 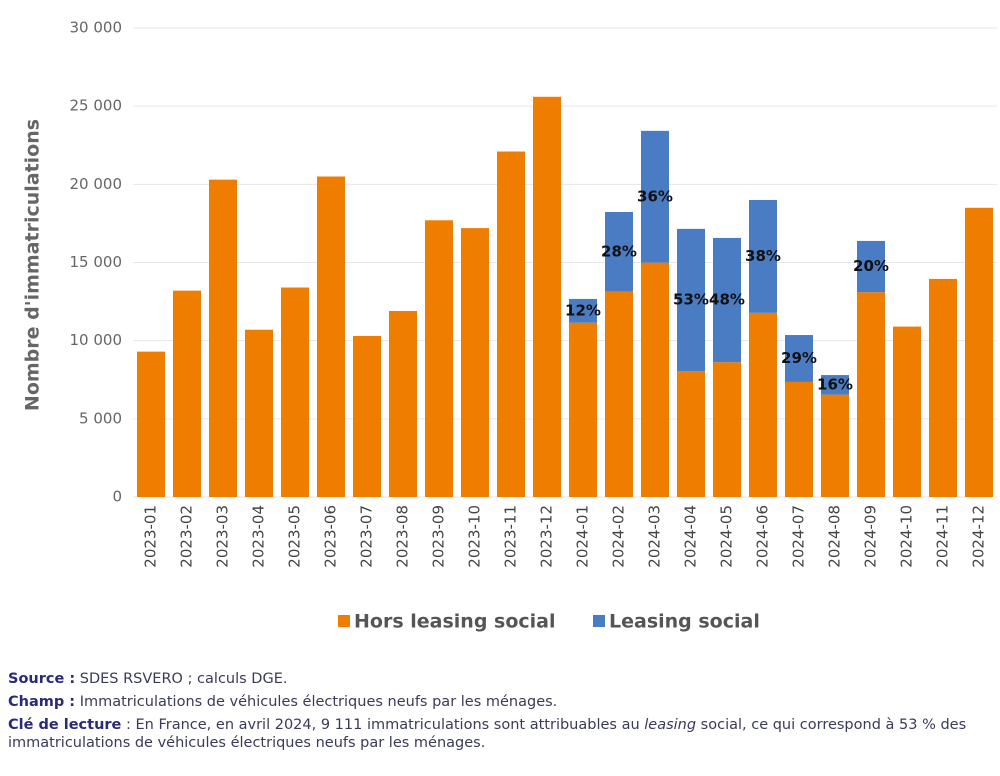 What do you see at coordinates (96, 340) in the screenshot?
I see `y-tick-label: 10 000` at bounding box center [96, 340].